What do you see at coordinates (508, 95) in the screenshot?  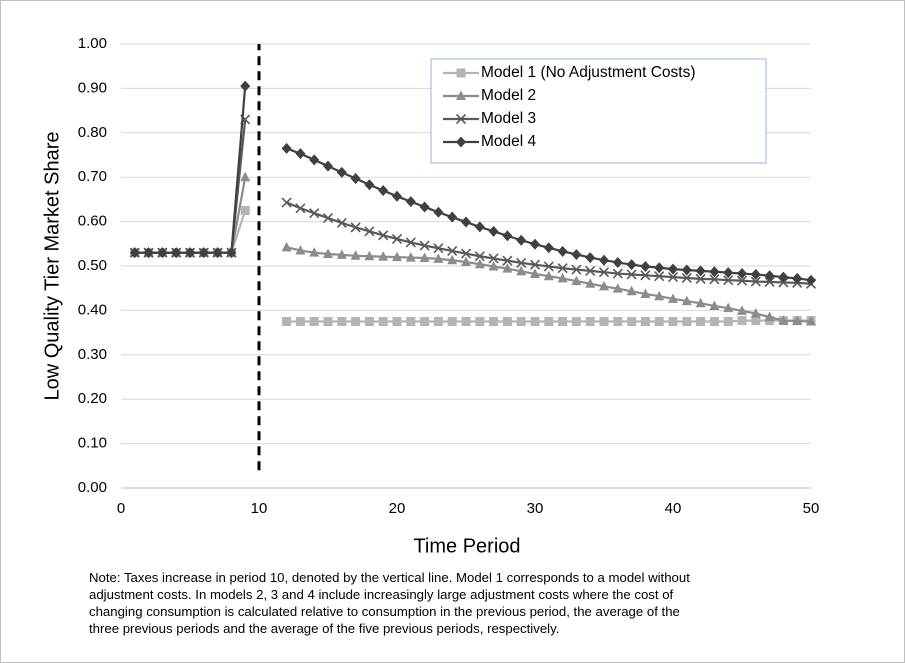 I see `legend-label: Model 2` at bounding box center [508, 95].